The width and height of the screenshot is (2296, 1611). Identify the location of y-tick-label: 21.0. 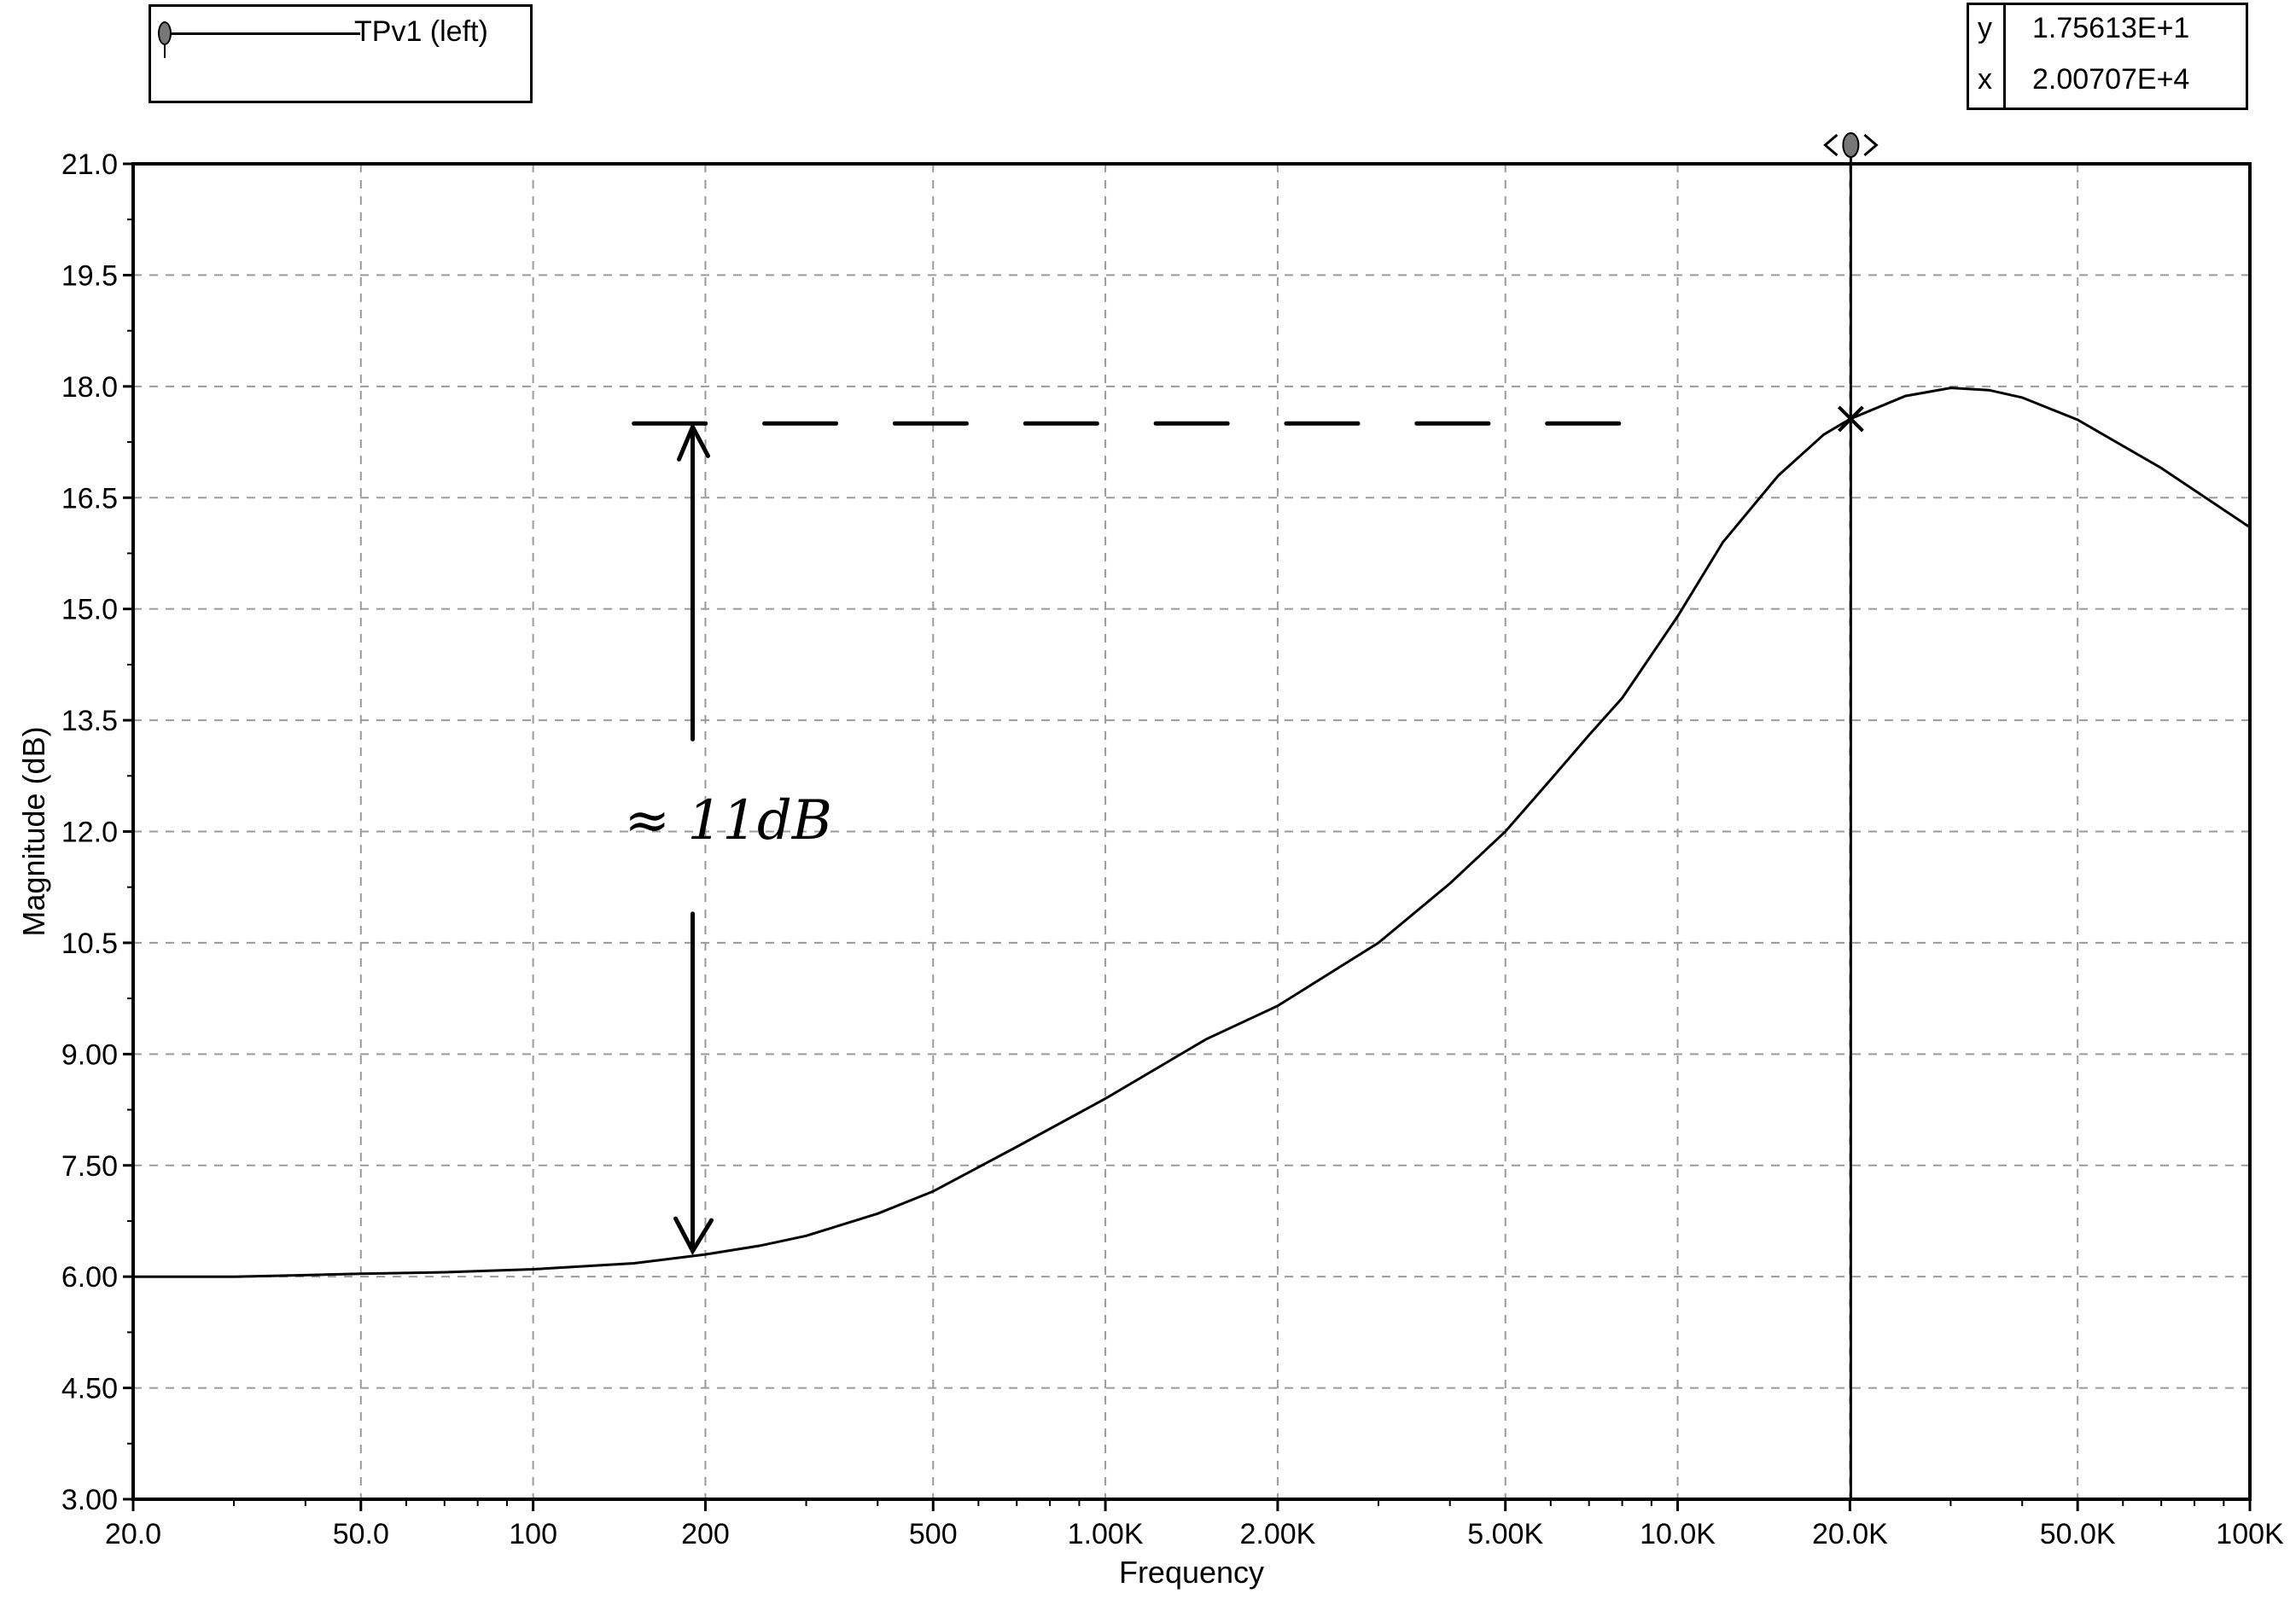
(90, 165).